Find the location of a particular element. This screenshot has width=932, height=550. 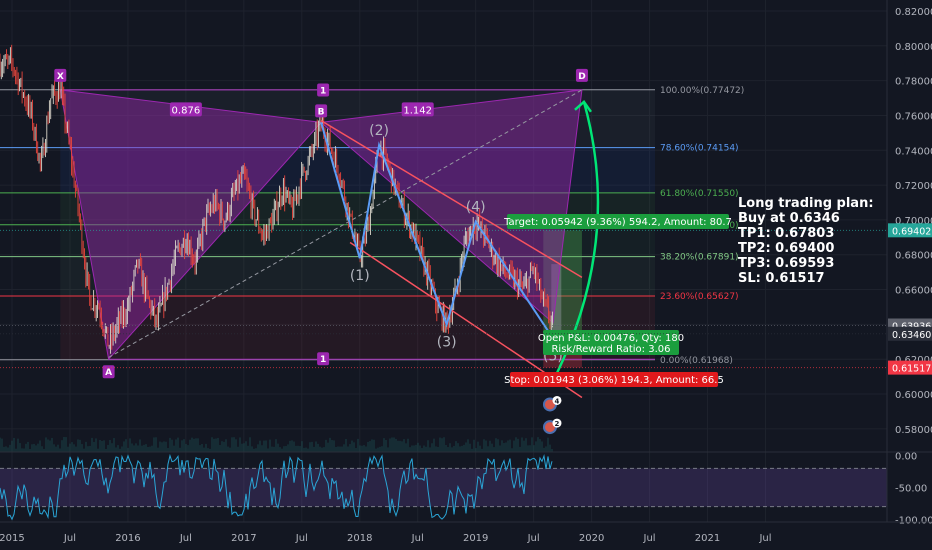

oscillator-pane is located at coordinates (466, 486).